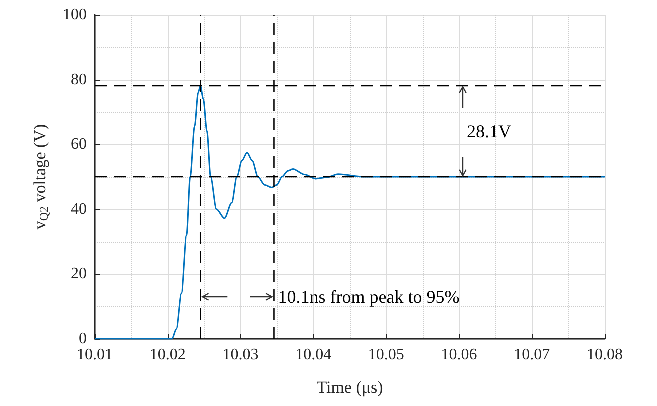 This screenshot has height=406, width=657. Describe the element at coordinates (532, 355) in the screenshot. I see `x-tick-label: 10.07` at that location.